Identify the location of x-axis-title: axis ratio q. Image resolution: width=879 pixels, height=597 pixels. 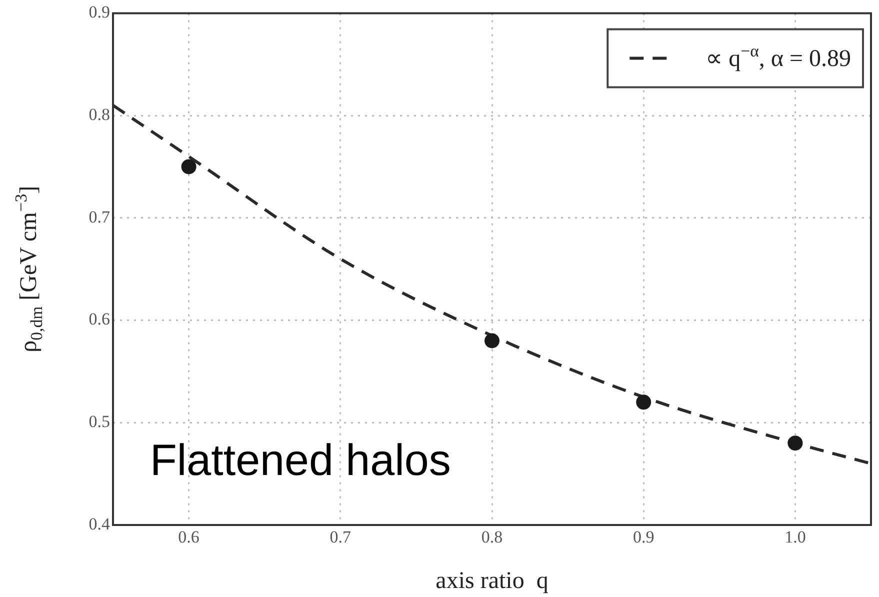
(492, 581).